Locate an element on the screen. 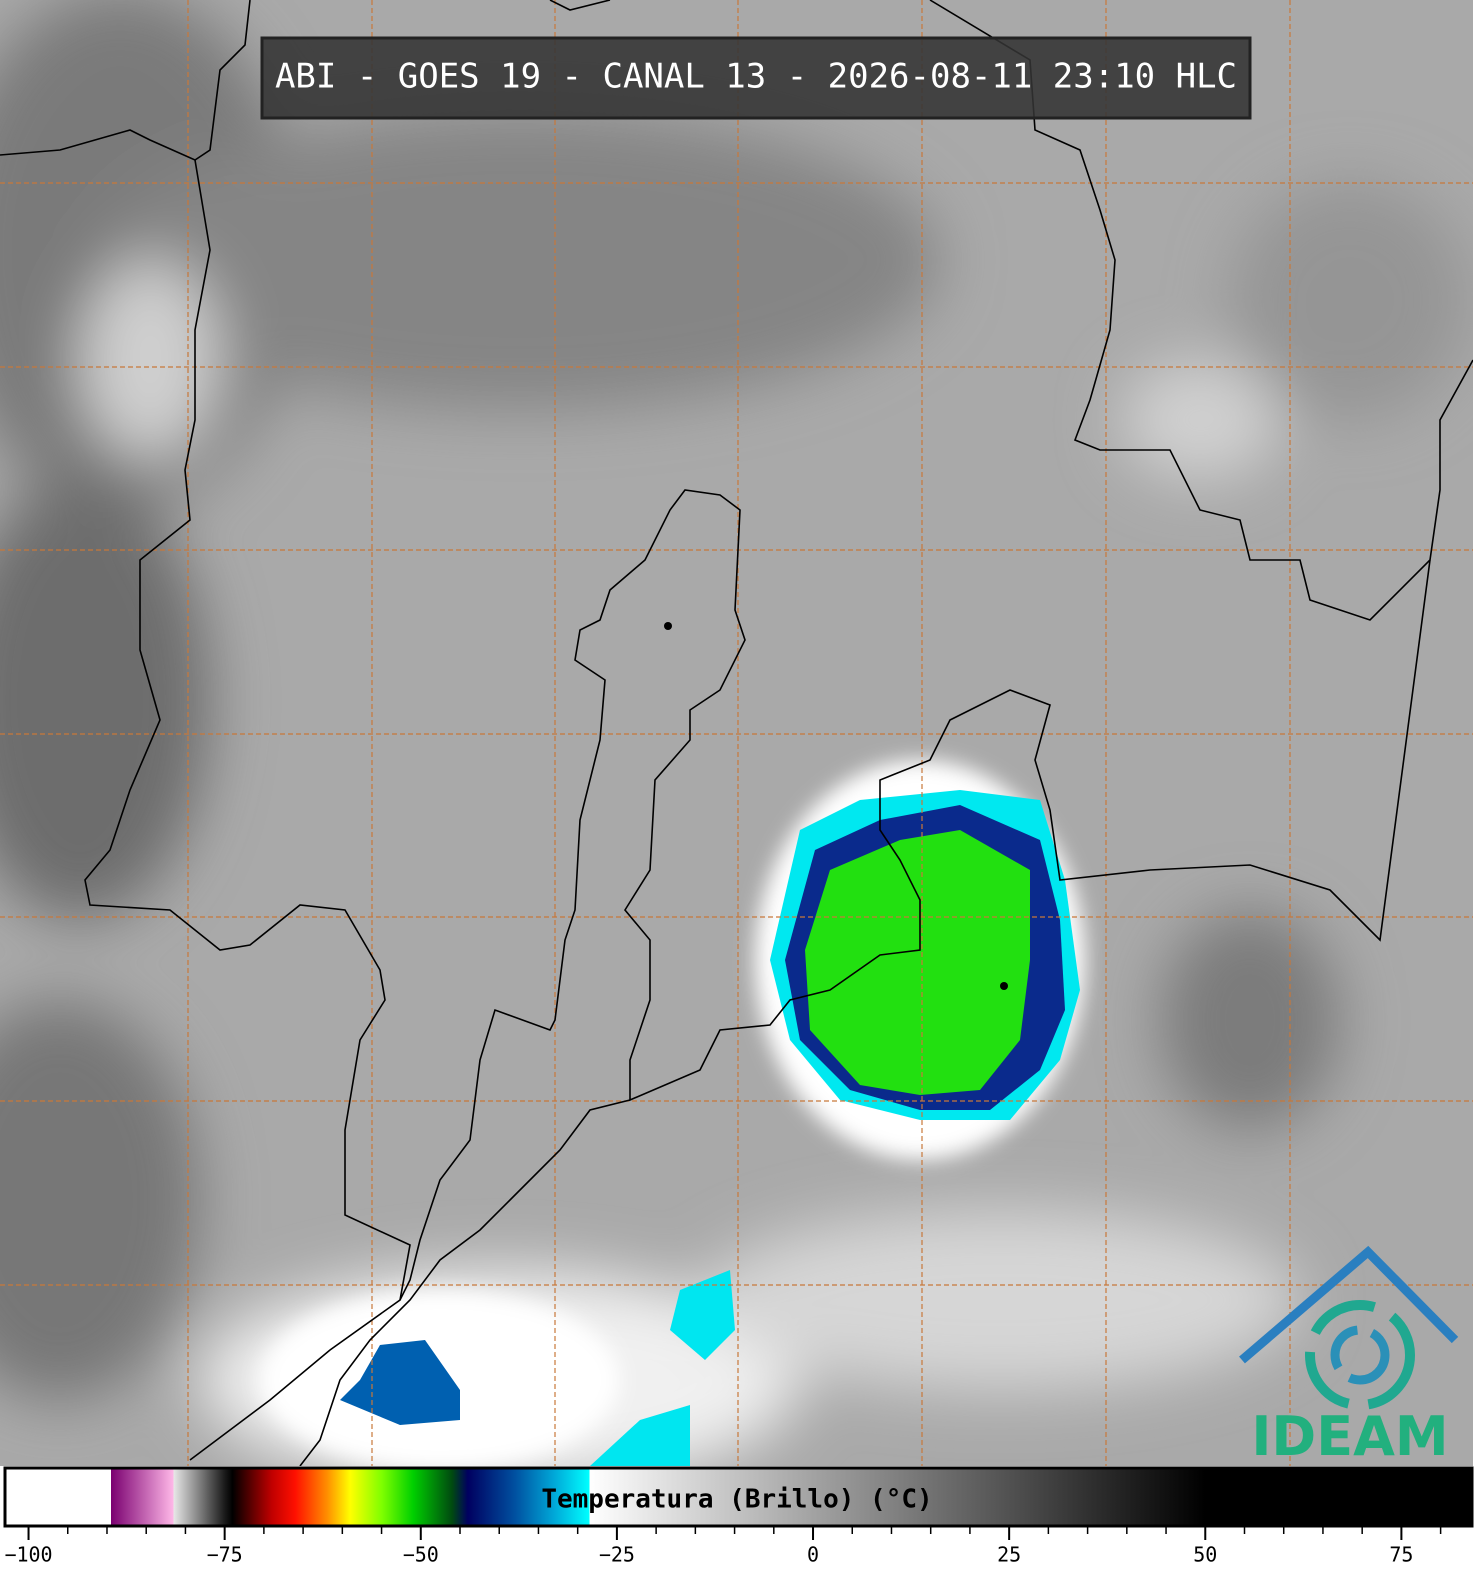 The height and width of the screenshot is (1577, 1481). title-box is located at coordinates (756, 78).